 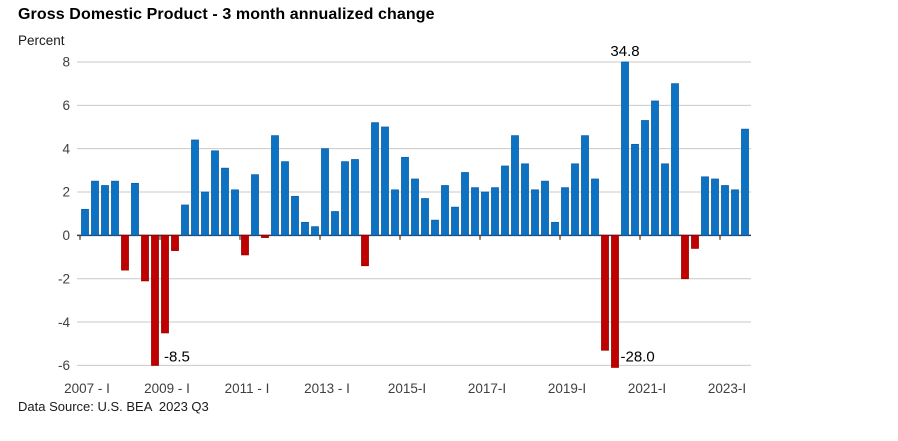 What do you see at coordinates (66, 148) in the screenshot?
I see `y-tick-label-4: 4` at bounding box center [66, 148].